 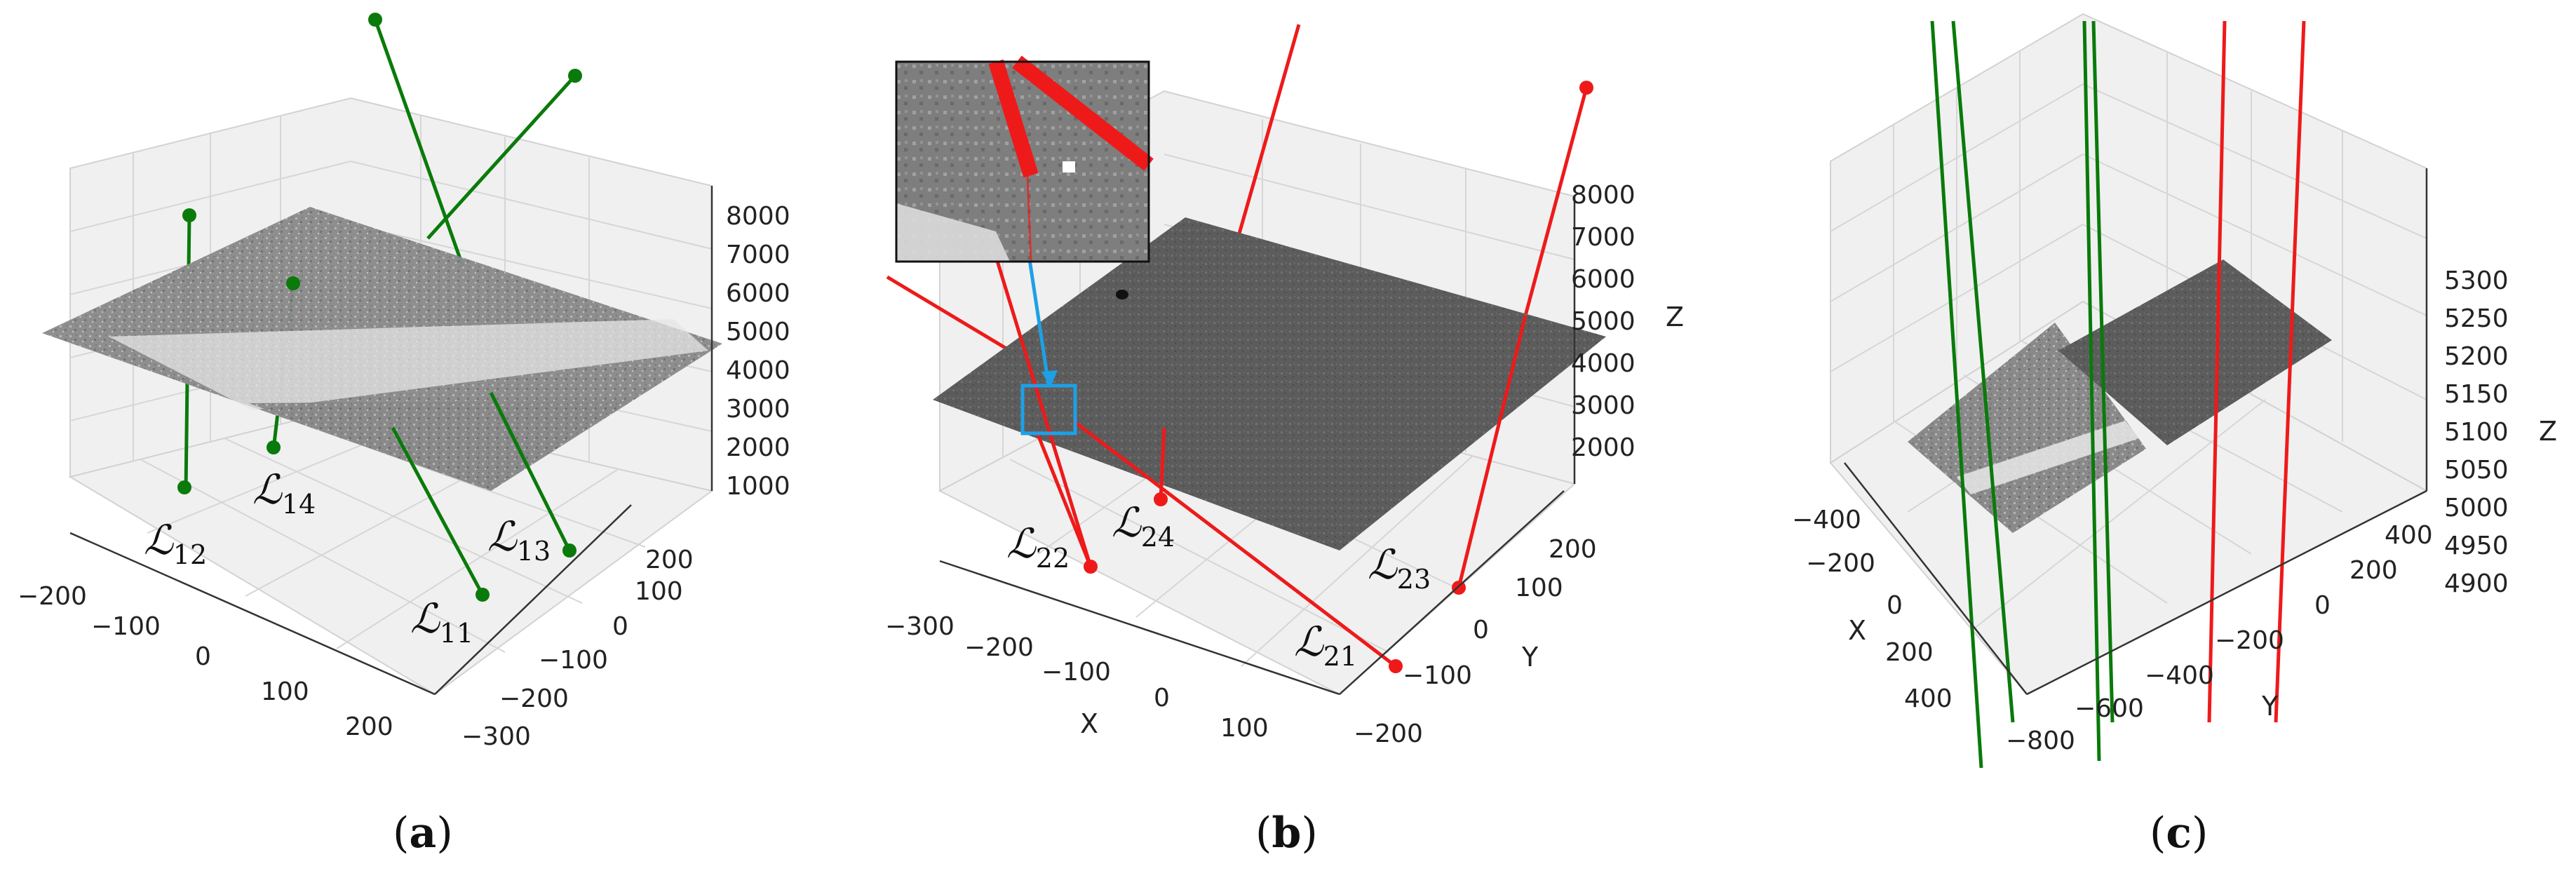 What do you see at coordinates (1556, 202) in the screenshot?
I see `line-l23-upper` at bounding box center [1556, 202].